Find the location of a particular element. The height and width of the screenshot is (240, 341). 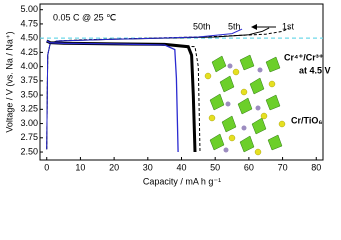

x-tick-label: 0 is located at coordinates (46, 167).